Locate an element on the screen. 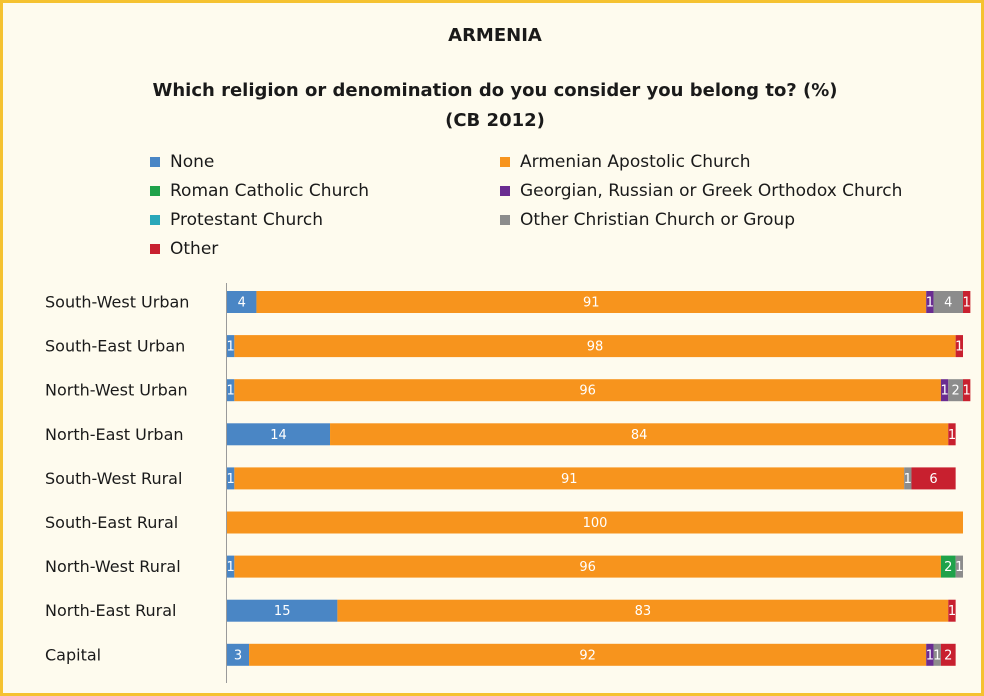 This screenshot has height=696, width=984. legend-label: None is located at coordinates (192, 162).